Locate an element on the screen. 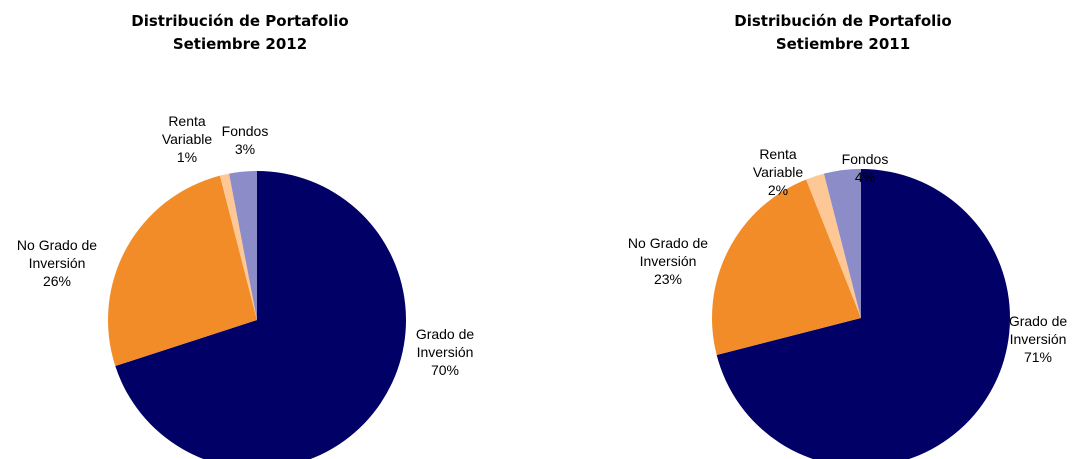  slice-label: No Grado de Inversión 26% is located at coordinates (57, 263).